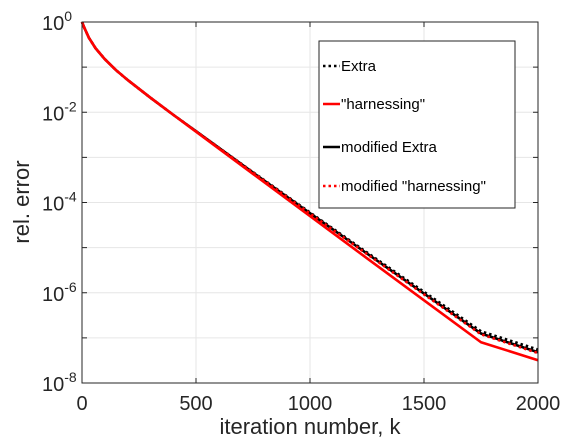 The height and width of the screenshot is (440, 566). Describe the element at coordinates (424, 404) in the screenshot. I see `x-tick-label: 1500` at that location.